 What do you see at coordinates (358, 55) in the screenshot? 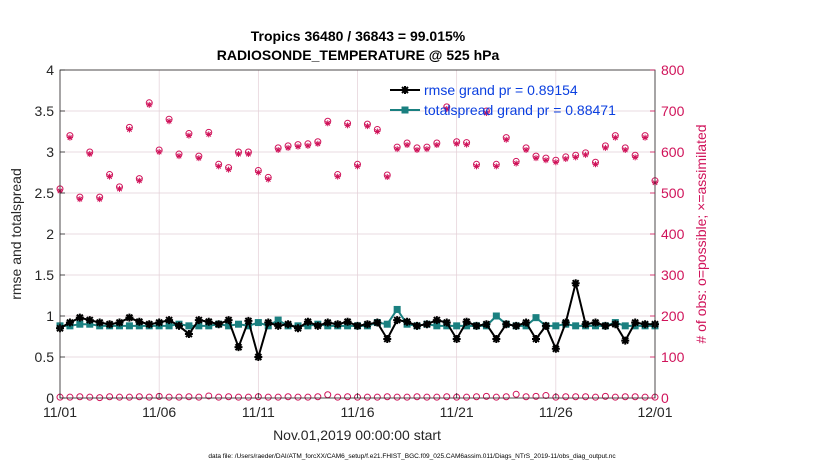
I see `chart-title-line2: RADIOSONDE_TEMPERATURE @ 525 hPa` at bounding box center [358, 55].